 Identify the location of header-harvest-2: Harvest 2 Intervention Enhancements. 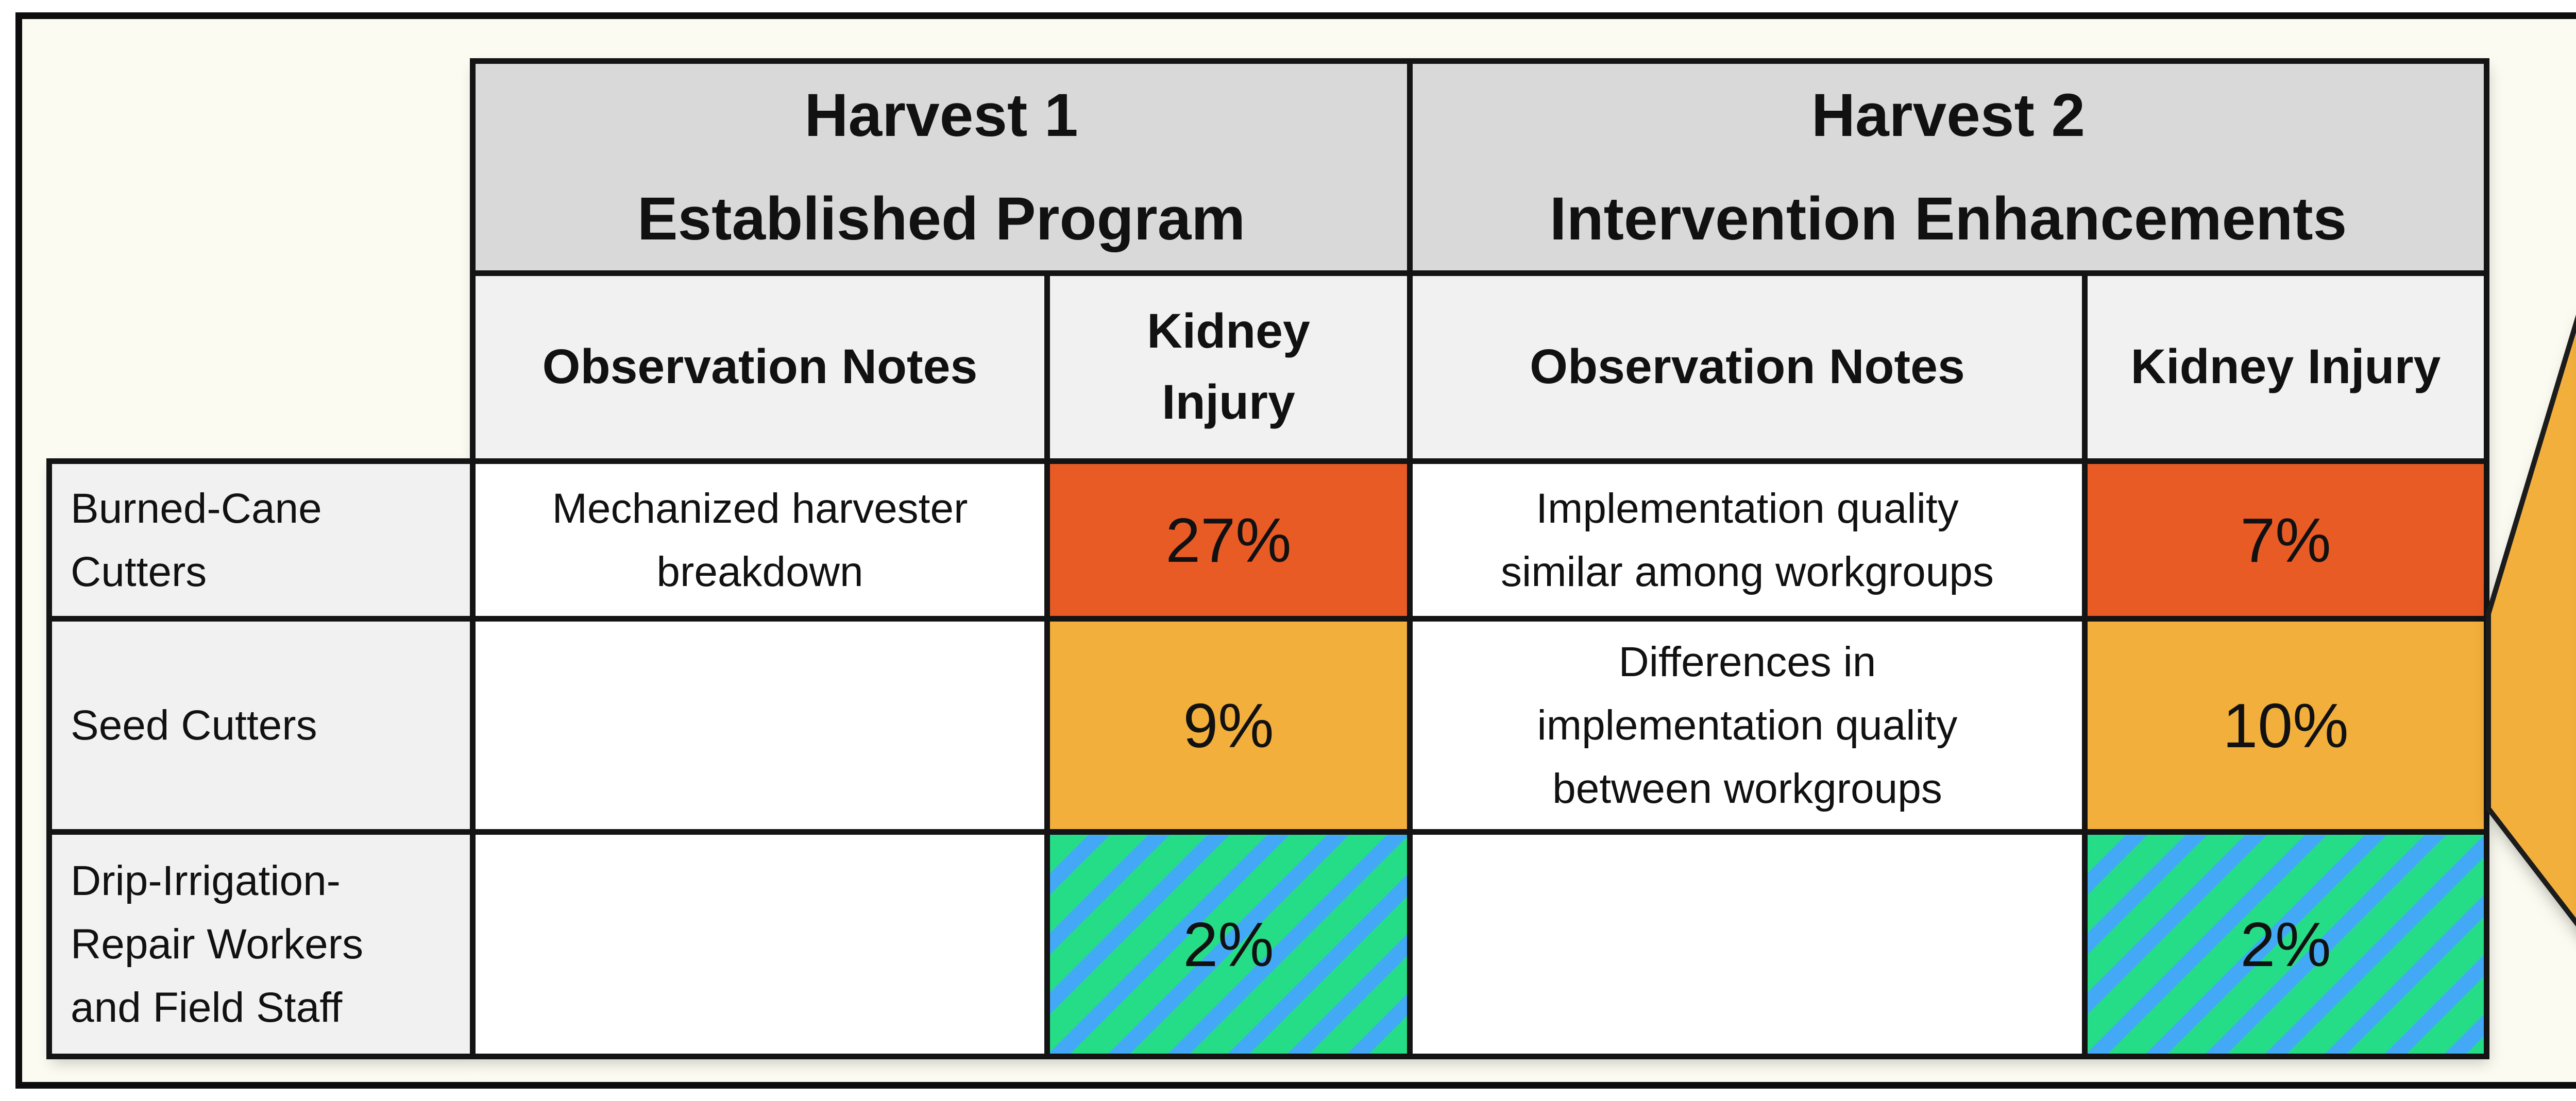
(1948, 167).